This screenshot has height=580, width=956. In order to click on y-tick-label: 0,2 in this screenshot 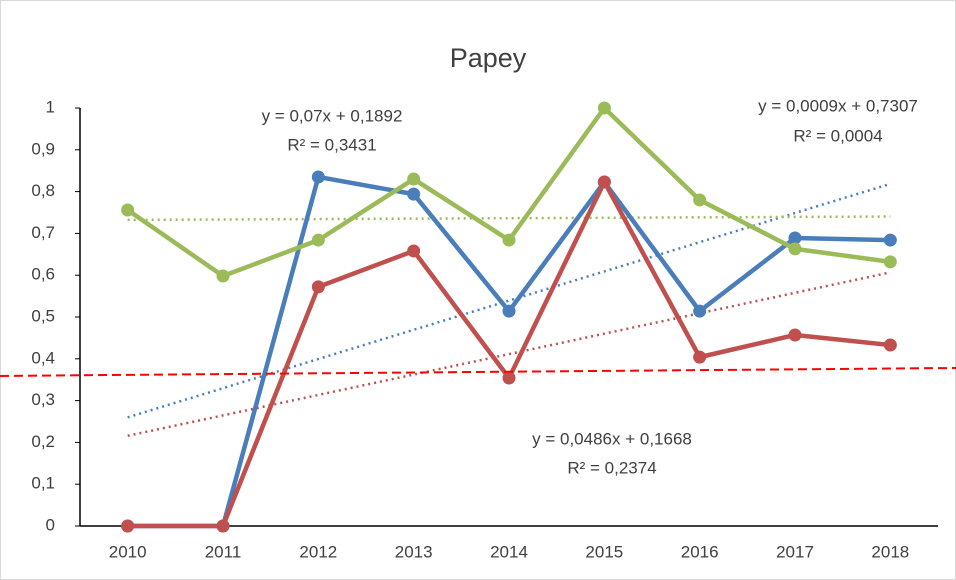, I will do `click(43, 441)`.